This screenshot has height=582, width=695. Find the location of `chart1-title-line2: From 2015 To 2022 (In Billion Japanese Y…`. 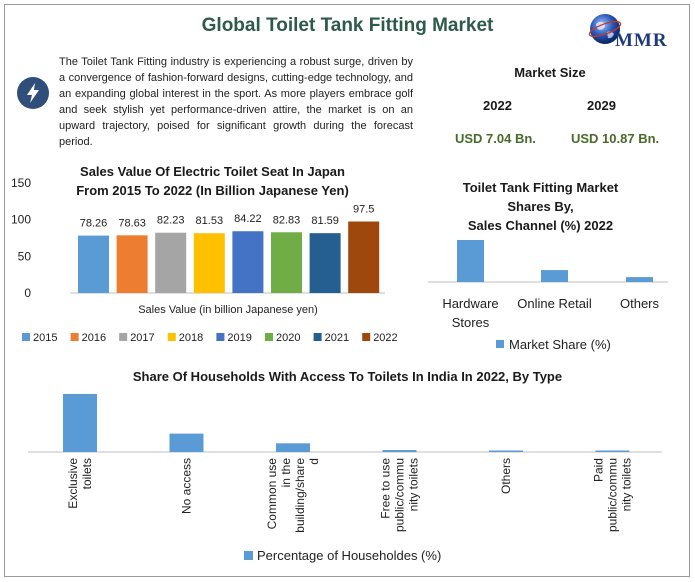

chart1-title-line2: From 2015 To 2022 (In Billion Japanese Y… is located at coordinates (212, 190).